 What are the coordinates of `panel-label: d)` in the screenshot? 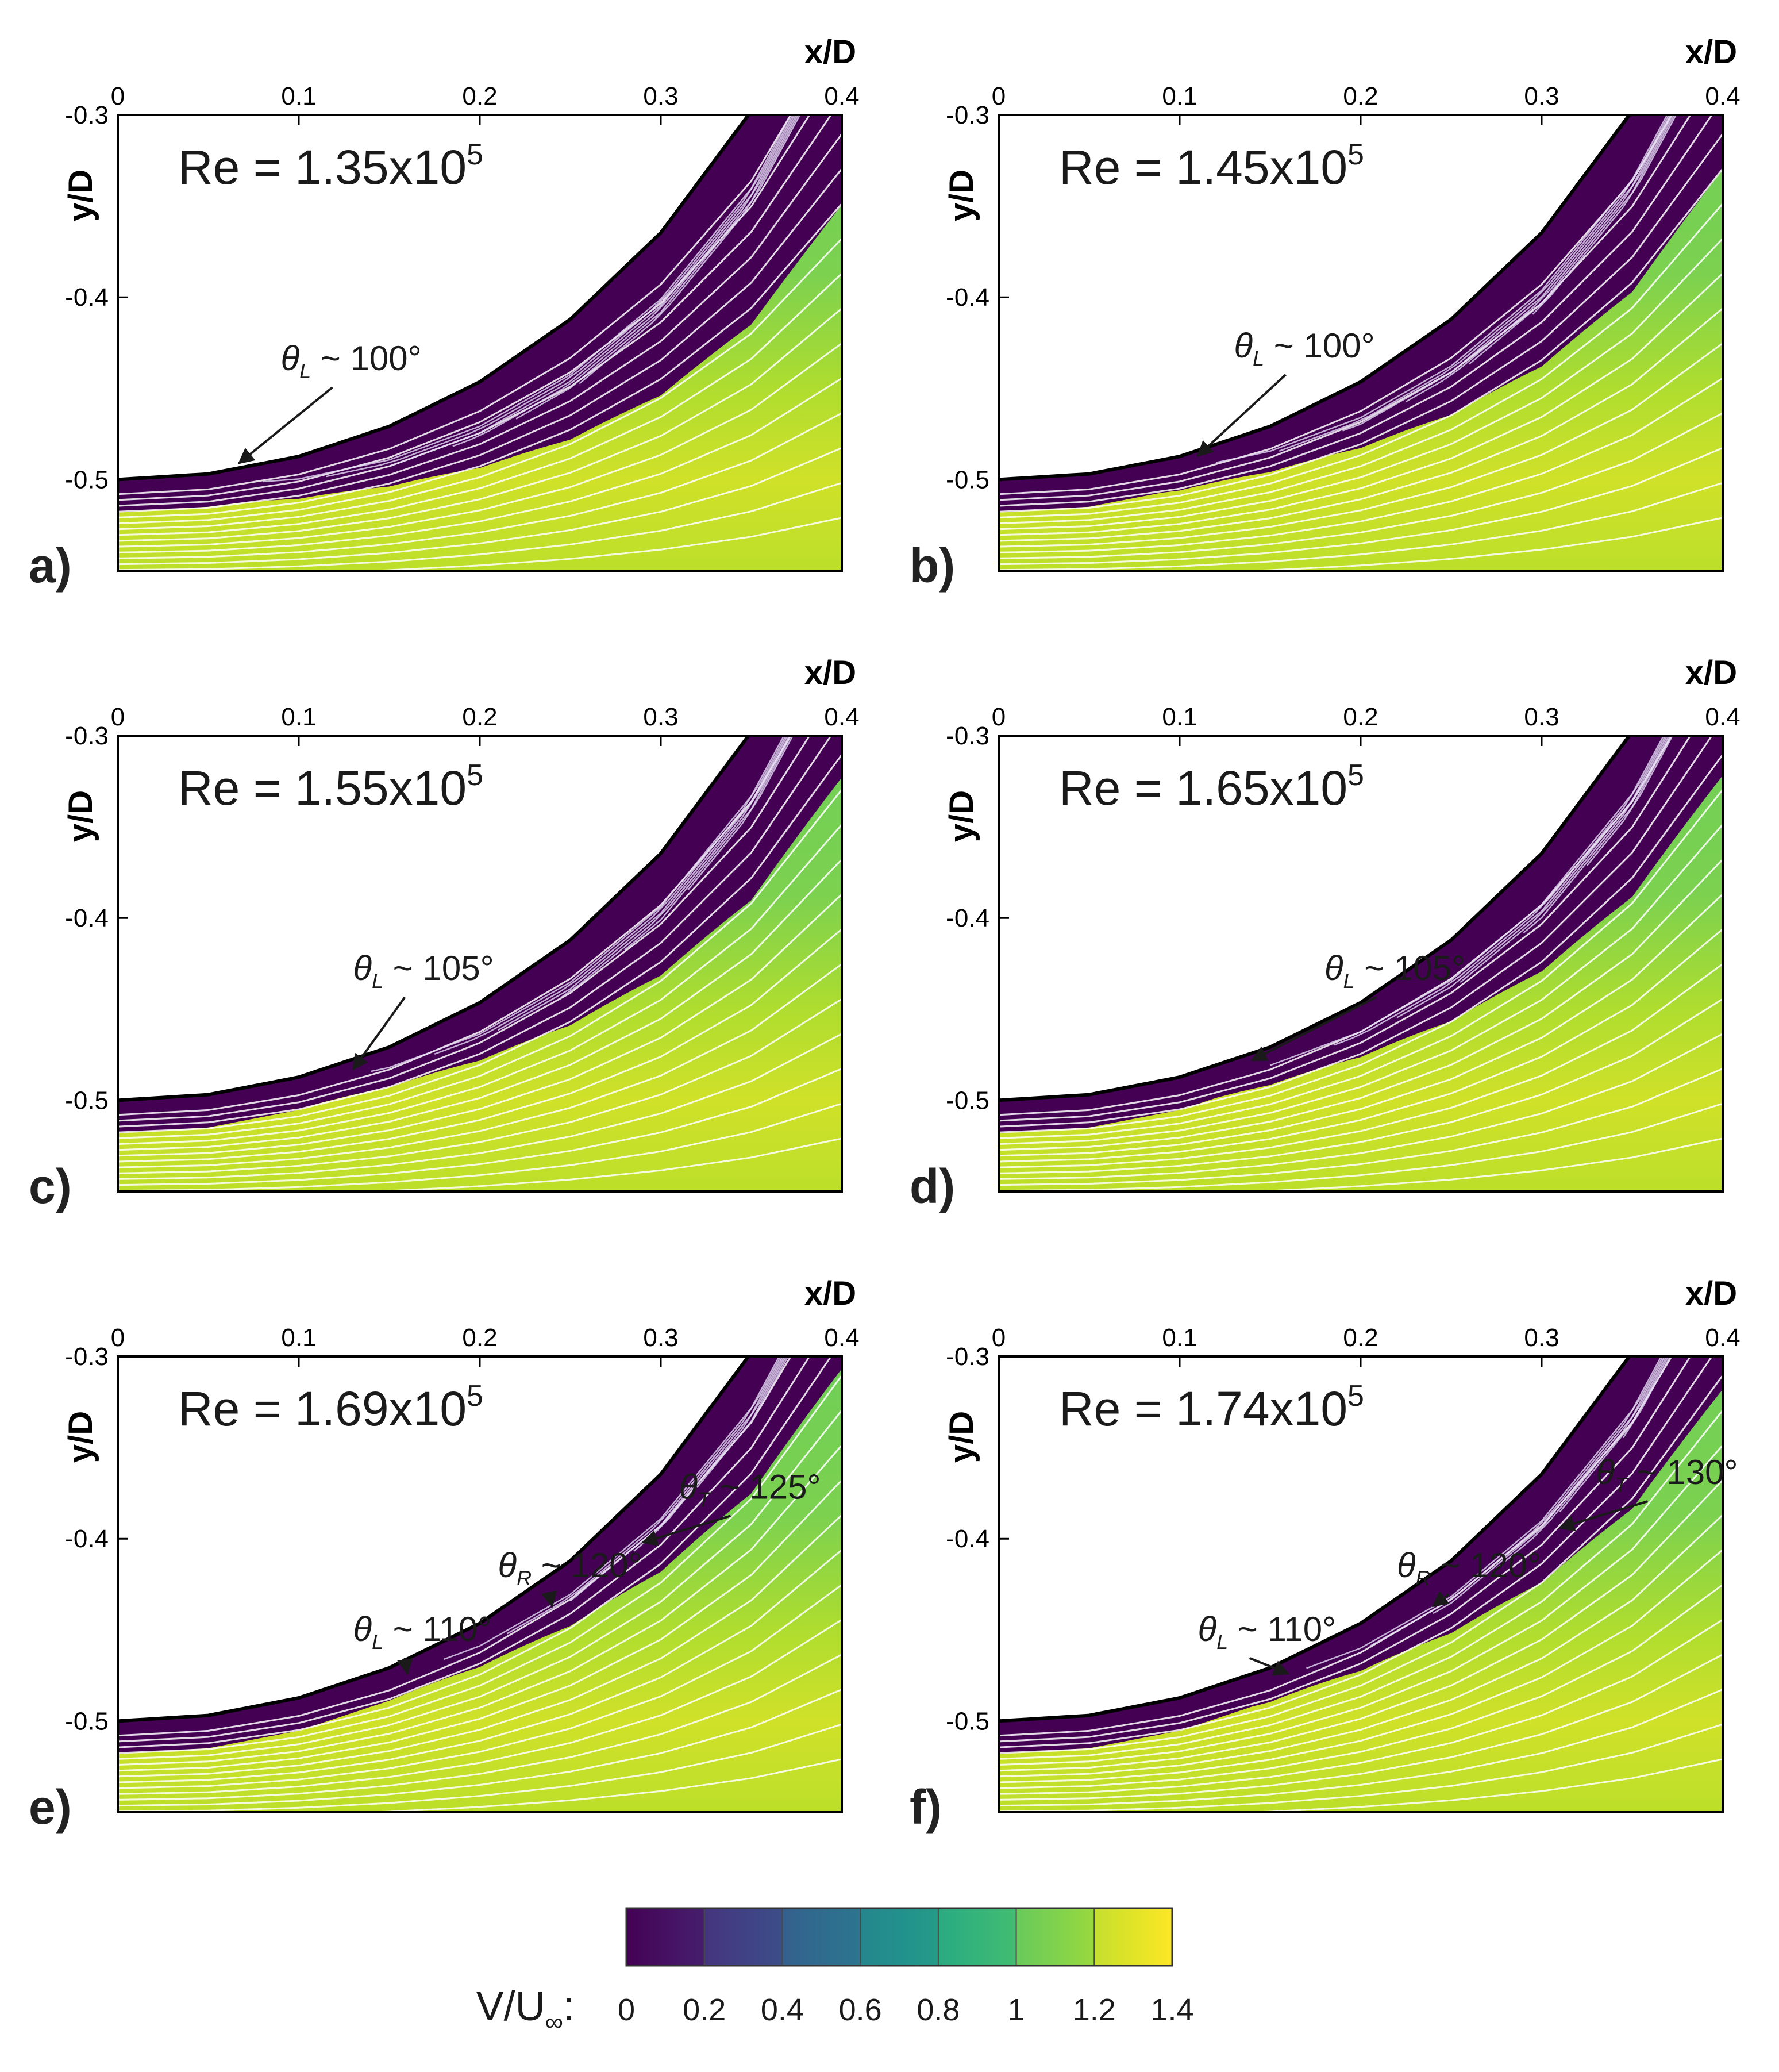 It's located at (932, 1186).